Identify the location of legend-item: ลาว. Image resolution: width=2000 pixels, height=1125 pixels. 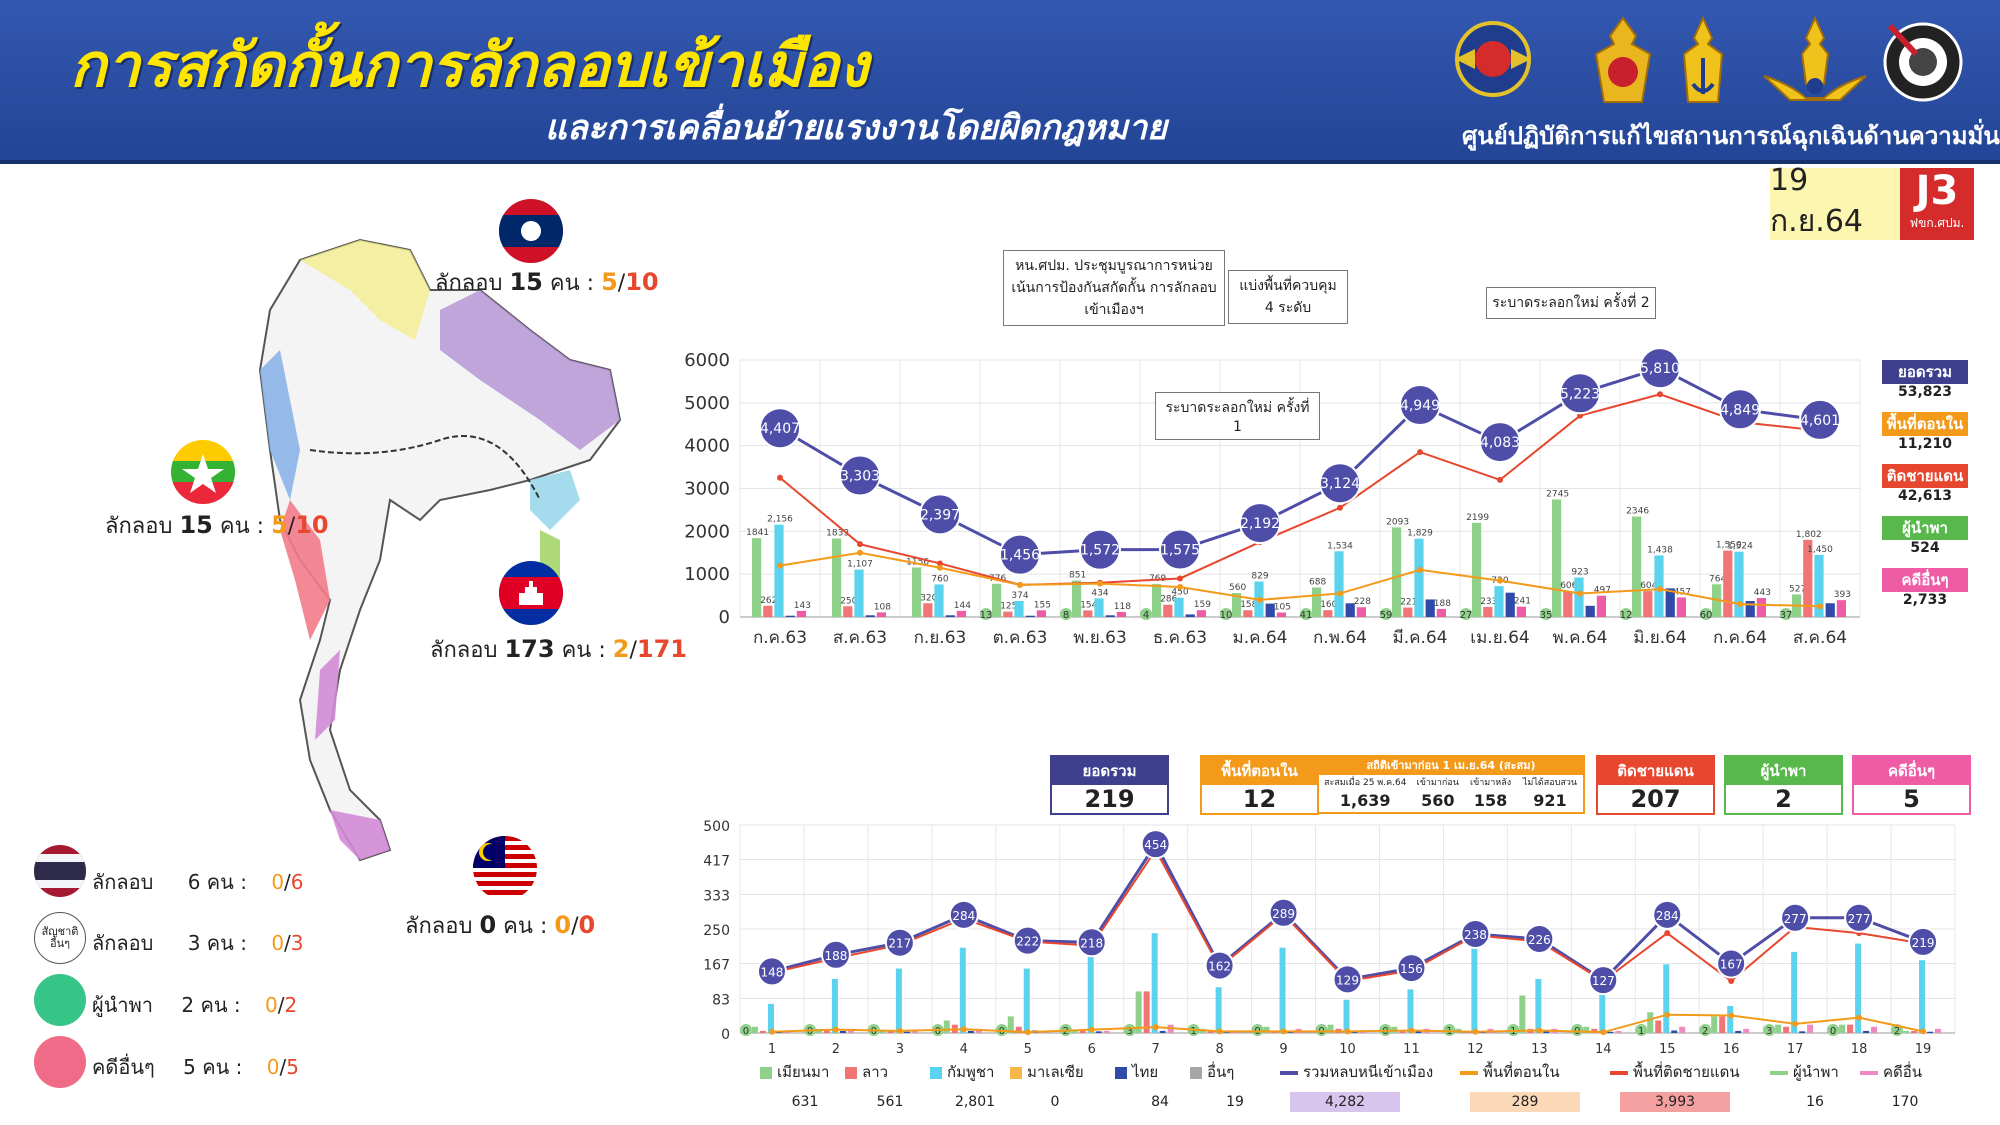
(866, 1072).